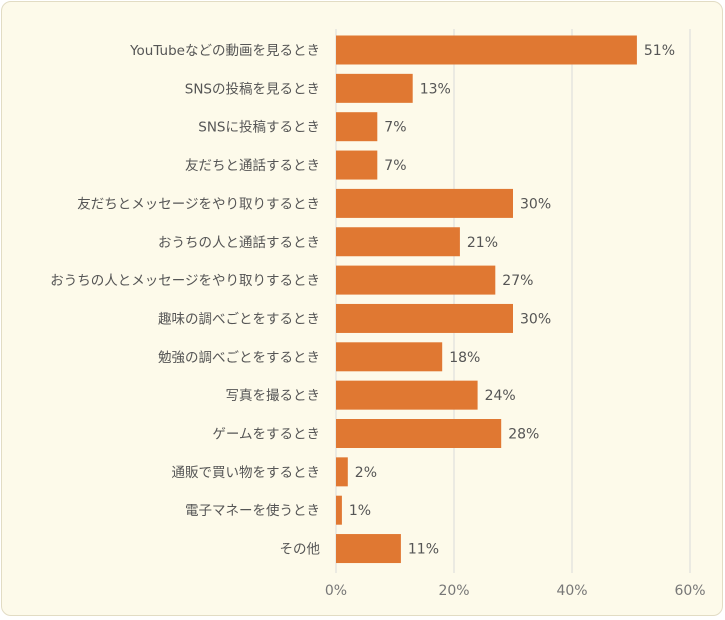 Image resolution: width=725 pixels, height=620 pixels. I want to click on category-label: 勉強の調べごとをするとき, so click(239, 358).